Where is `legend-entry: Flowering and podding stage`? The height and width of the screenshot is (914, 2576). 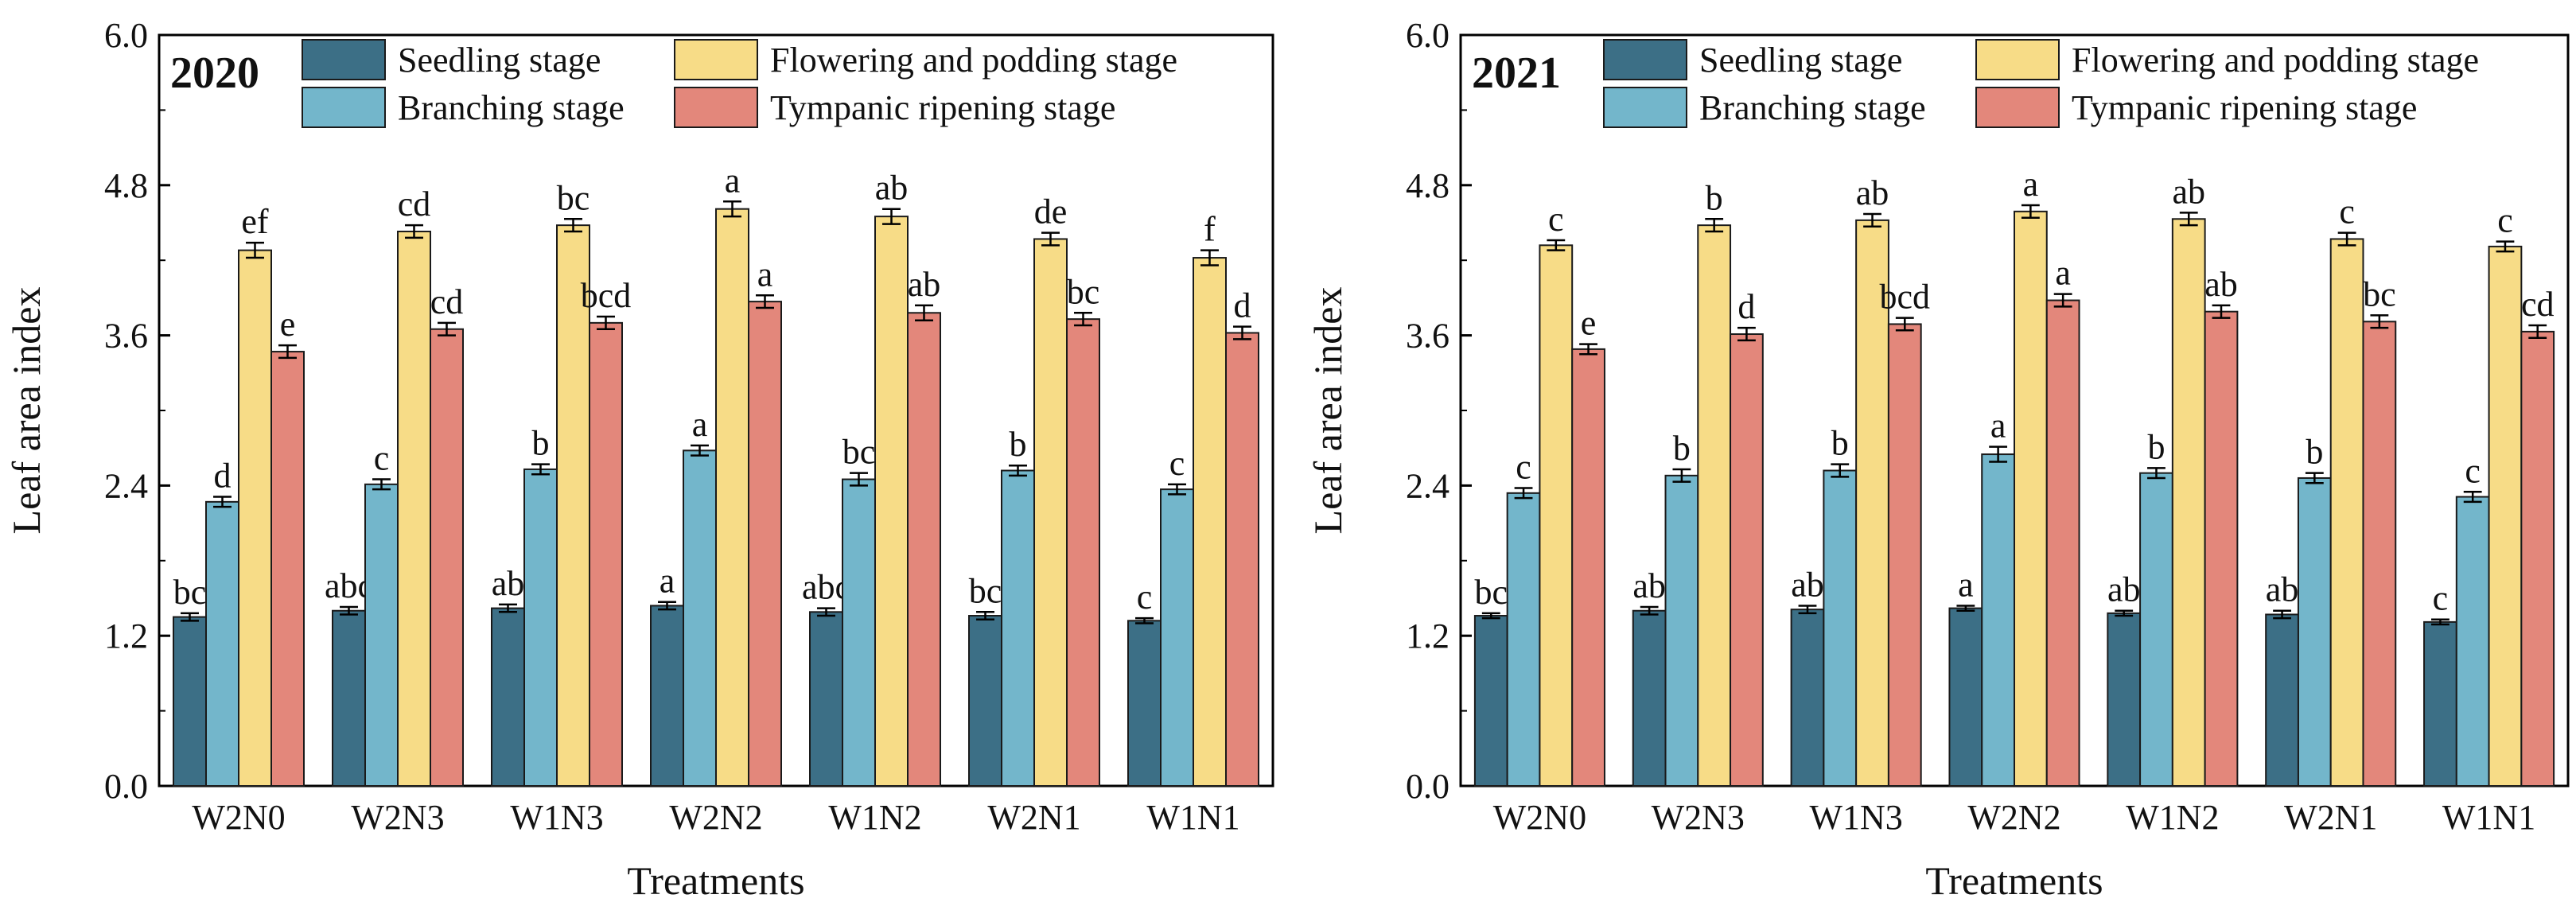
legend-entry: Flowering and podding stage is located at coordinates (974, 60).